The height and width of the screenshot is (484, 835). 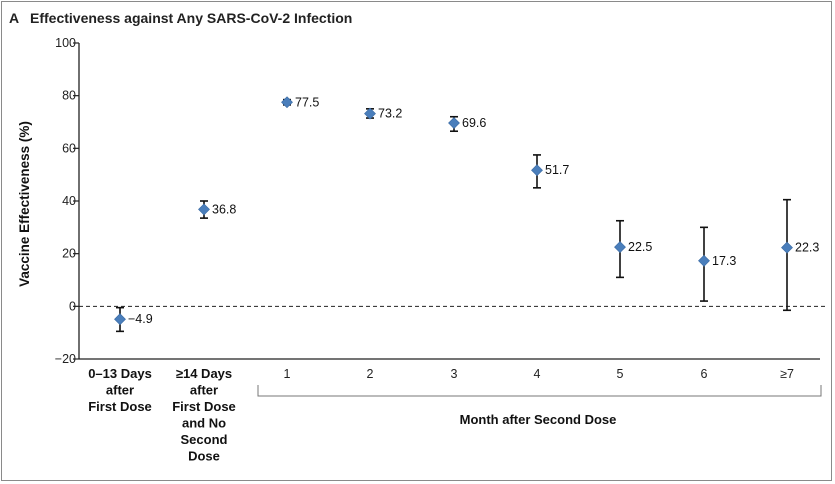 What do you see at coordinates (537, 374) in the screenshot?
I see `x-category-label: 4` at bounding box center [537, 374].